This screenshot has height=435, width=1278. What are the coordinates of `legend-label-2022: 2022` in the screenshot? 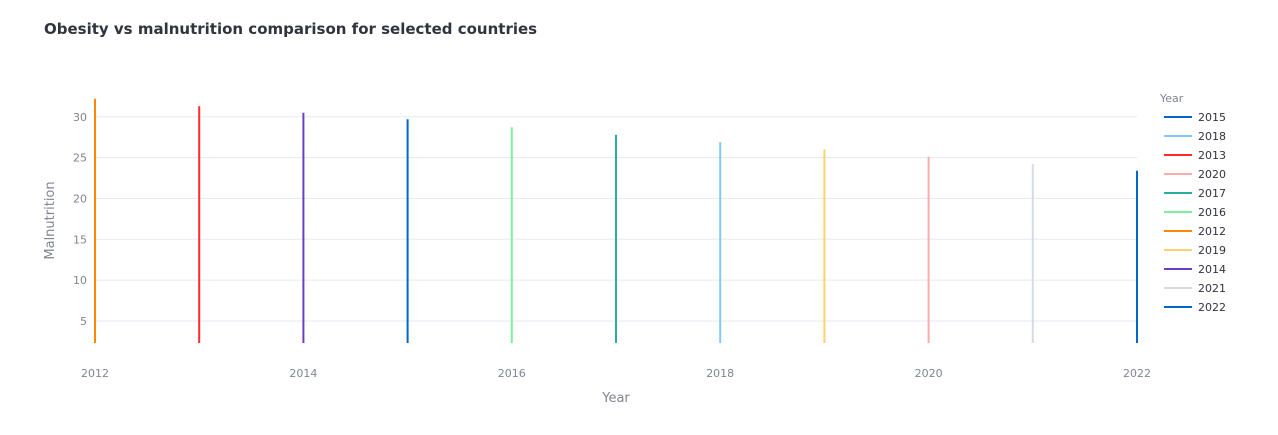 It's located at (1212, 307).